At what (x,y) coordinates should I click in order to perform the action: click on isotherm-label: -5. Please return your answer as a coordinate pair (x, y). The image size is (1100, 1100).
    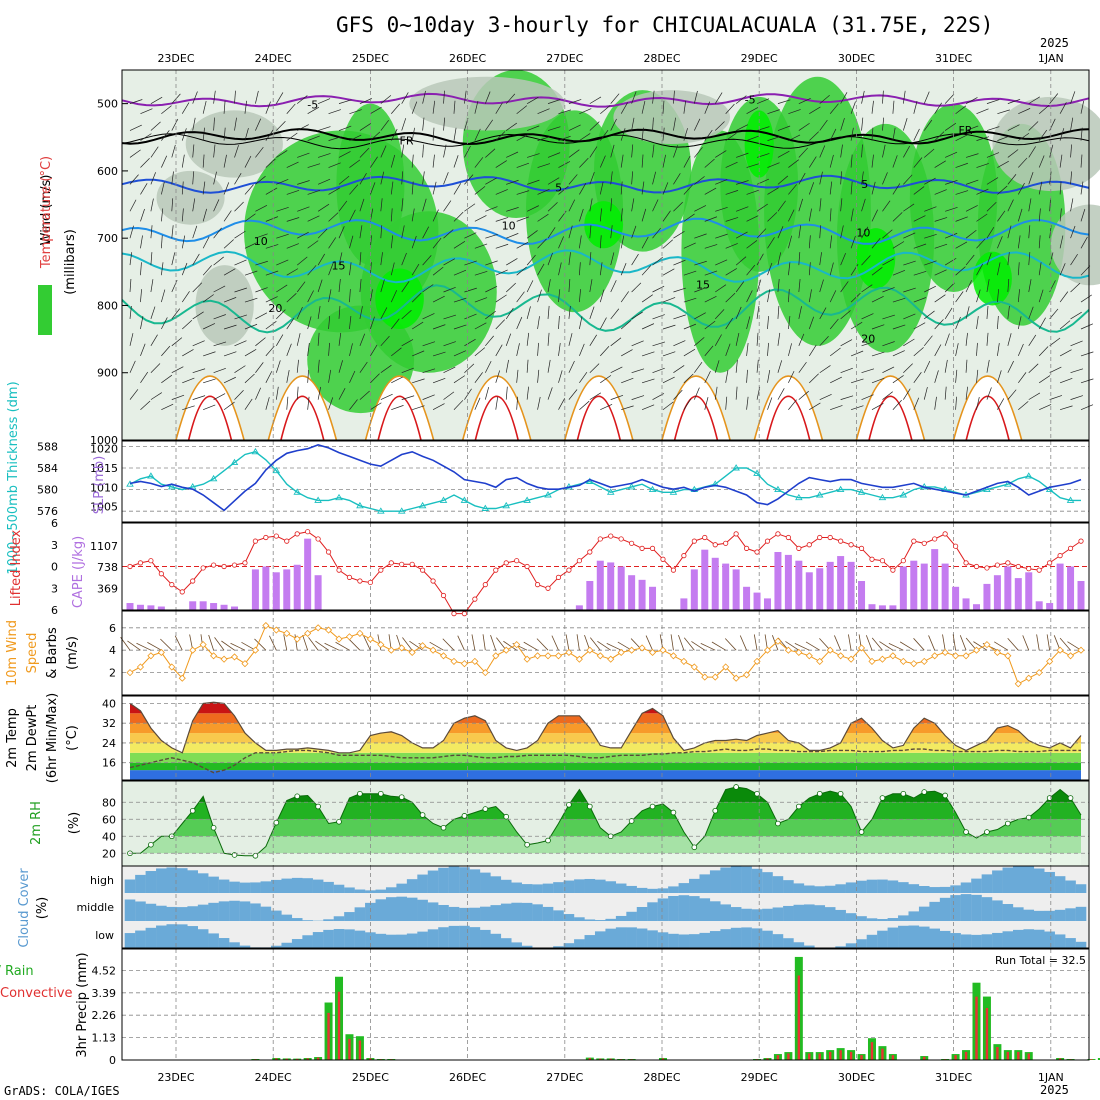
    Looking at the image, I should click on (312, 105).